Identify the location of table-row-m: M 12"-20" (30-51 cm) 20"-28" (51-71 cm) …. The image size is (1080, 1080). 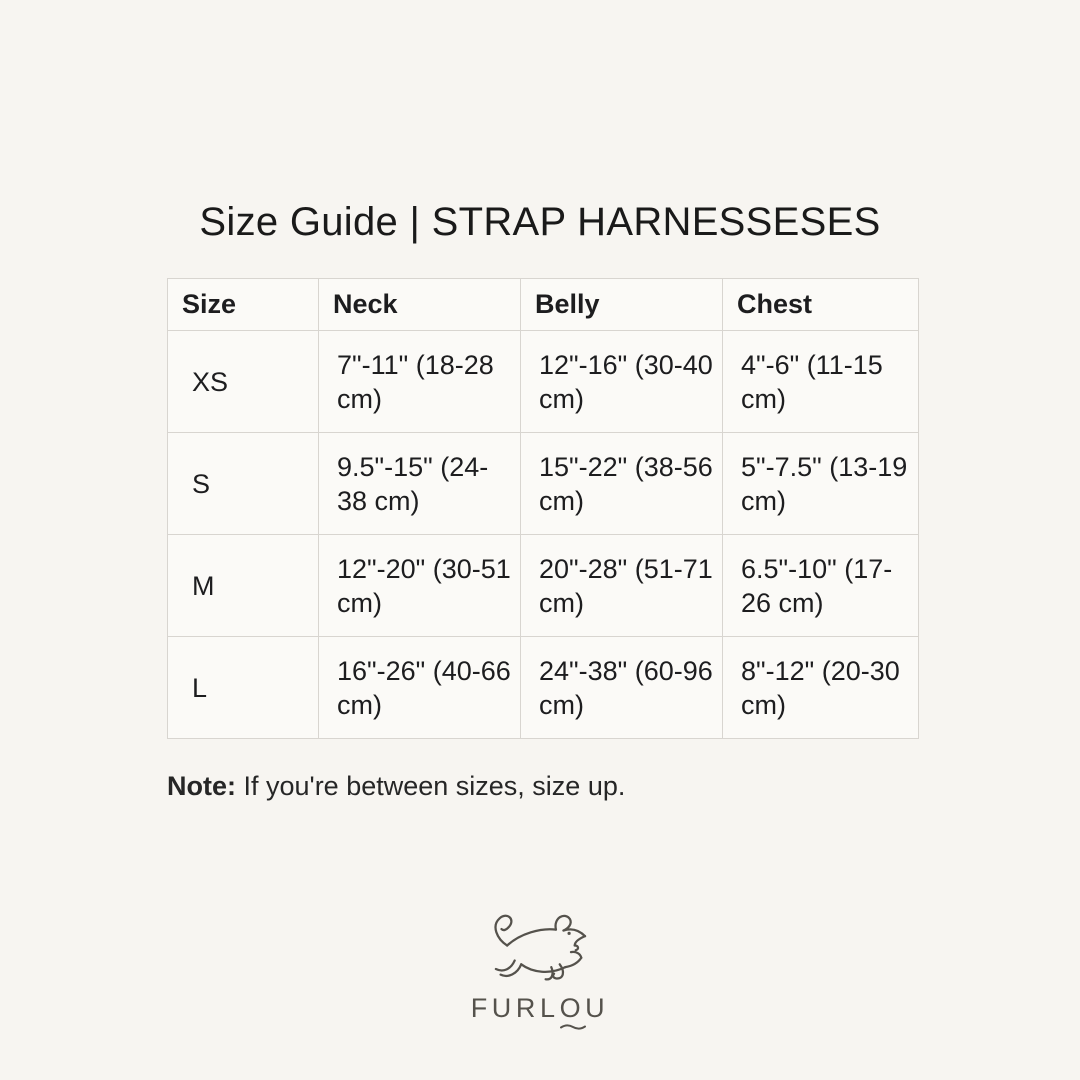
(543, 585).